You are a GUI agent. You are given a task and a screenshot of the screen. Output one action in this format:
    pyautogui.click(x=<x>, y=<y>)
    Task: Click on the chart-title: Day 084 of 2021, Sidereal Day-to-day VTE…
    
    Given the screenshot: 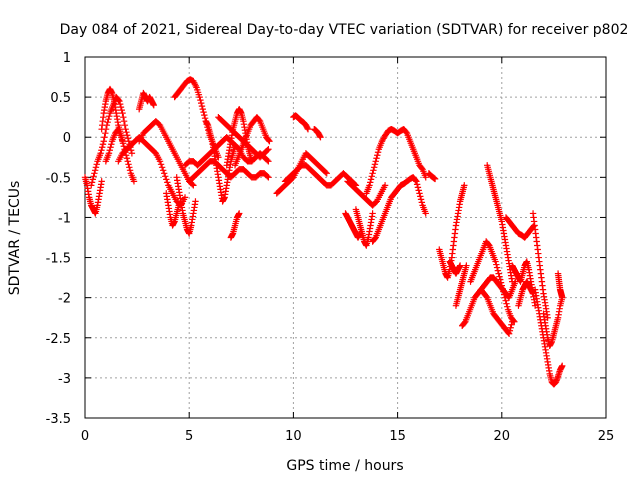 What is the action you would take?
    pyautogui.click(x=344, y=30)
    